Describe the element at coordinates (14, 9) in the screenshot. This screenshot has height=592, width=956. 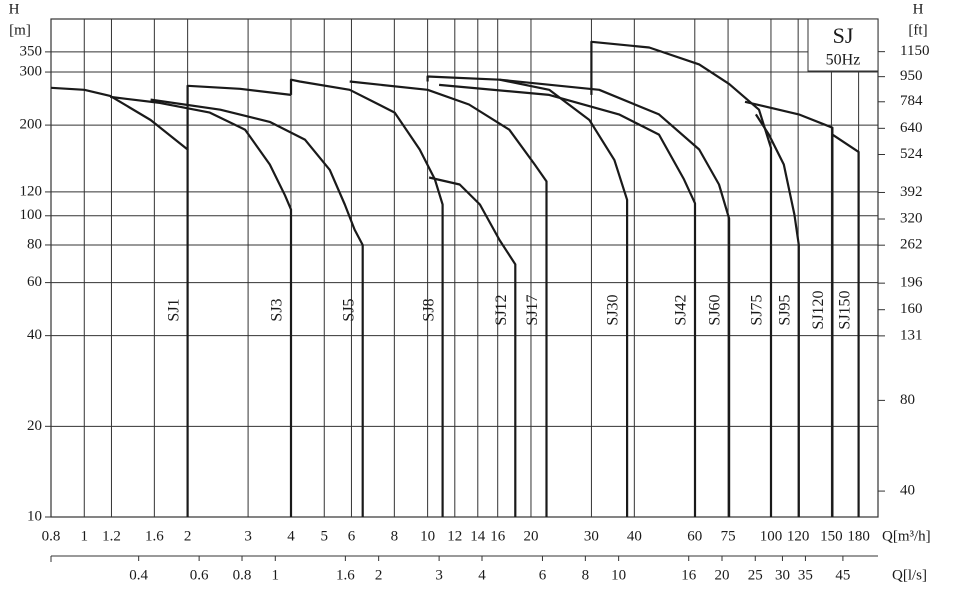
I see `y-axis-label: H` at that location.